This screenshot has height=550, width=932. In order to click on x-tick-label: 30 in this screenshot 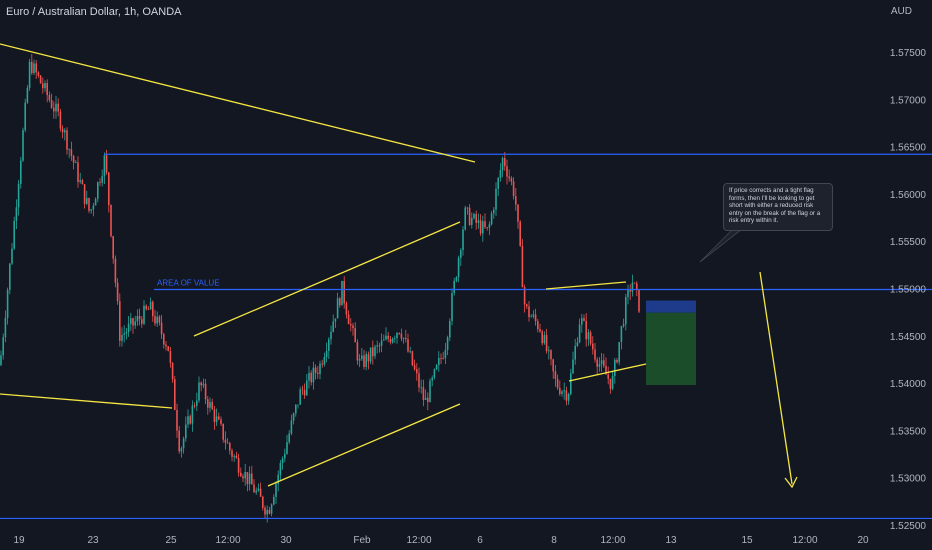, I will do `click(286, 540)`.